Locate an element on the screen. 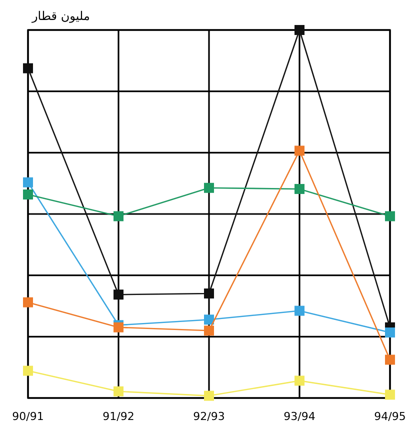 The image size is (413, 433). xtick: 92/93 is located at coordinates (209, 416).